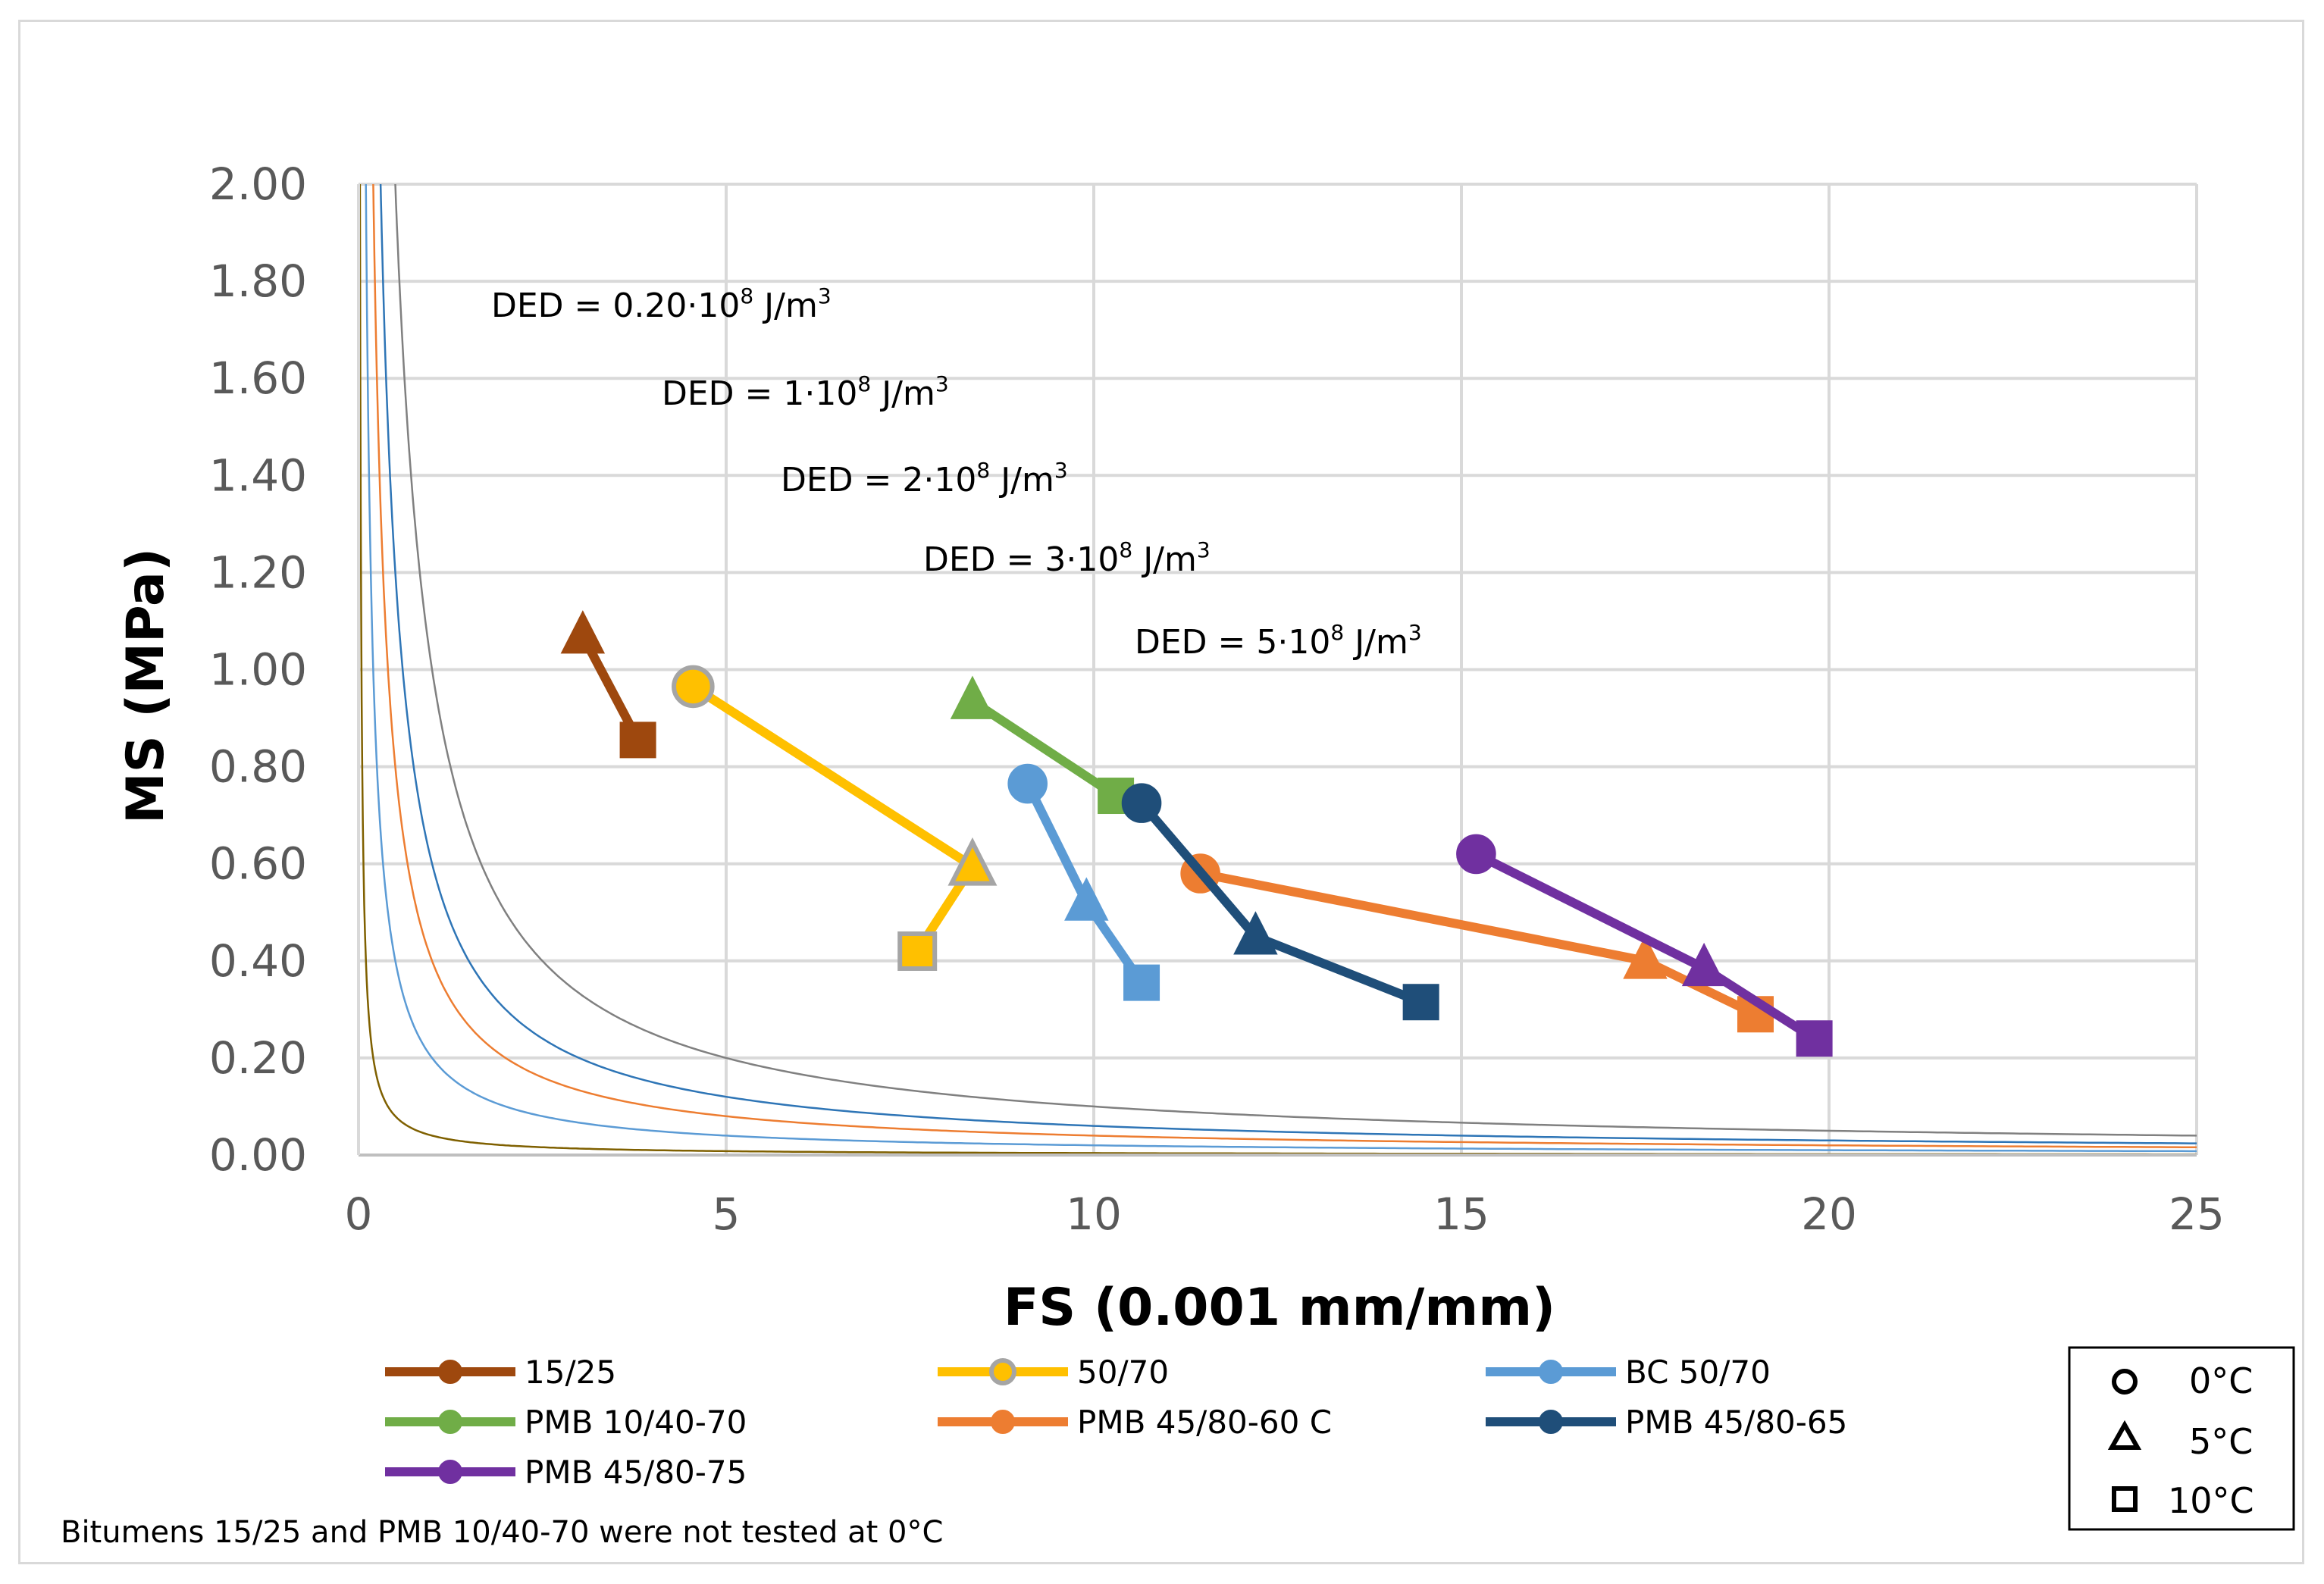 The image size is (2324, 1584). What do you see at coordinates (2211, 1500) in the screenshot?
I see `marker-legend-label: 10°C` at bounding box center [2211, 1500].